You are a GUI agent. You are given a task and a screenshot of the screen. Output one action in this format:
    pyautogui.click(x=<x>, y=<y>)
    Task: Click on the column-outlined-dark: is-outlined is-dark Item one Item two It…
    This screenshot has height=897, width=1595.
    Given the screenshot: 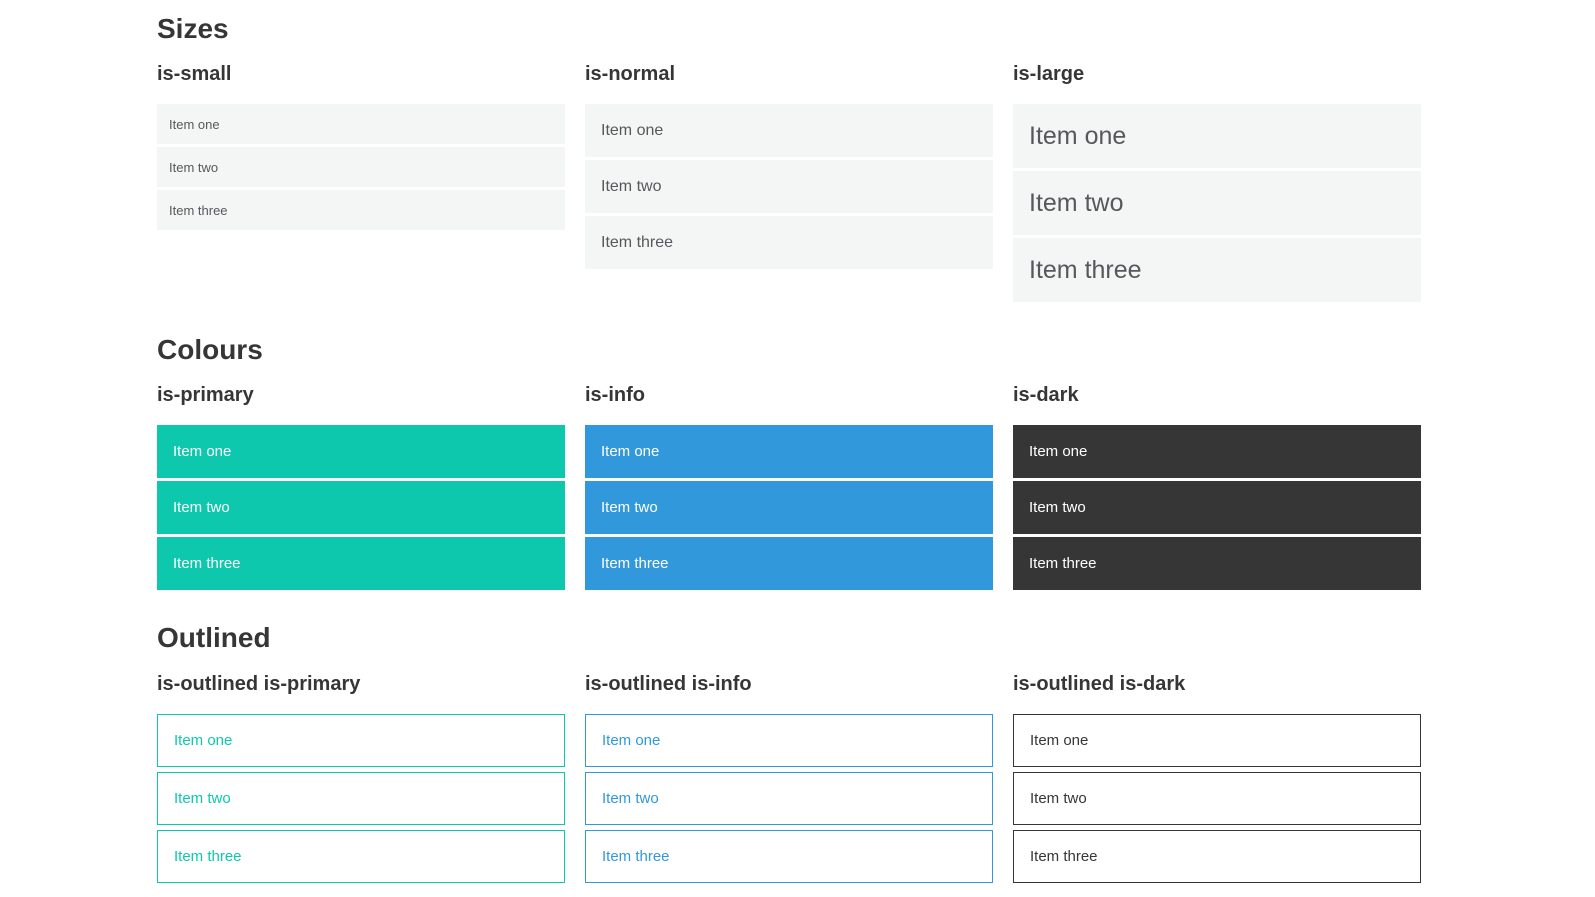 What is the action you would take?
    pyautogui.click(x=1217, y=780)
    